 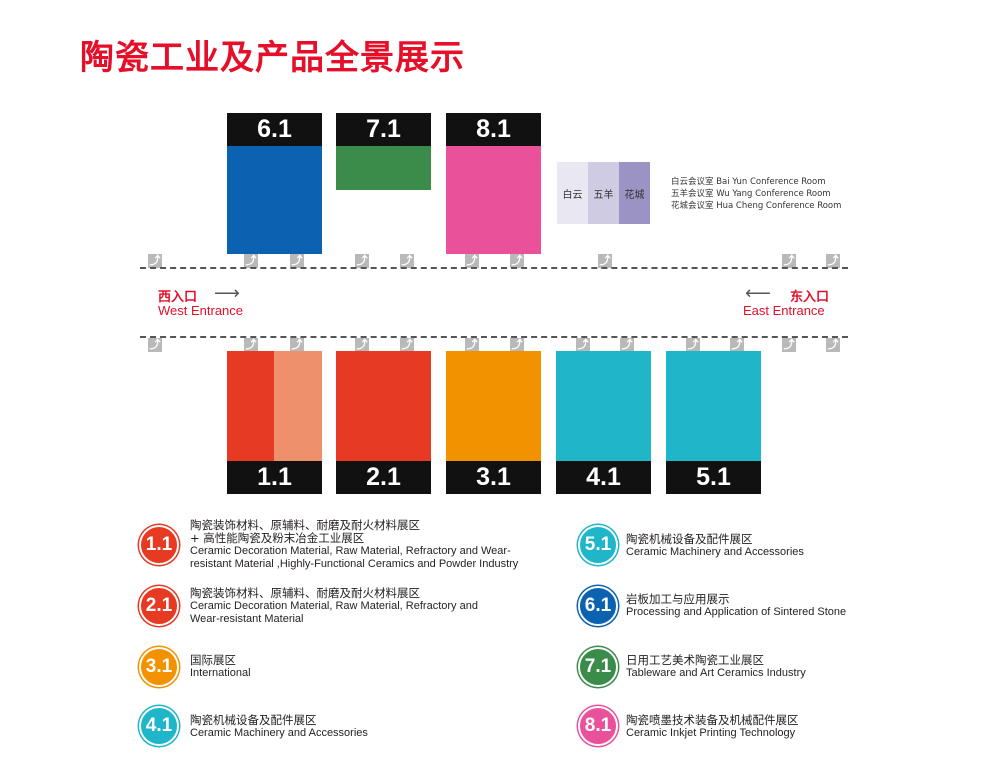 What do you see at coordinates (810, 297) in the screenshot?
I see `east-entrance-cn: 东入口` at bounding box center [810, 297].